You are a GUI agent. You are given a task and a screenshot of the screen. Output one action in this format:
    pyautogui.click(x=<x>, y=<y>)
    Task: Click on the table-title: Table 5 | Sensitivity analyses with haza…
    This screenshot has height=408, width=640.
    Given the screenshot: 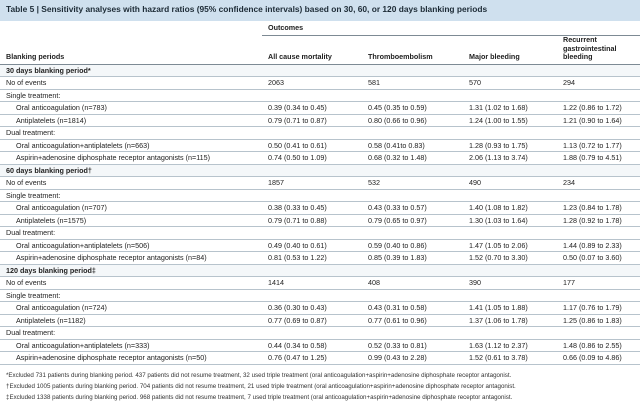 What is the action you would take?
    pyautogui.click(x=320, y=10)
    